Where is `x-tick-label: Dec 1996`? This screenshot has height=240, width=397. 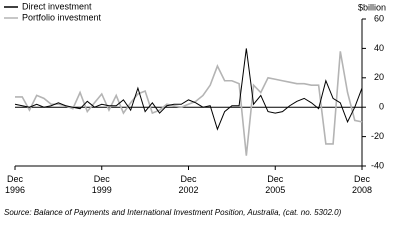
x-tick-label: Dec 1996 is located at coordinates (15, 184).